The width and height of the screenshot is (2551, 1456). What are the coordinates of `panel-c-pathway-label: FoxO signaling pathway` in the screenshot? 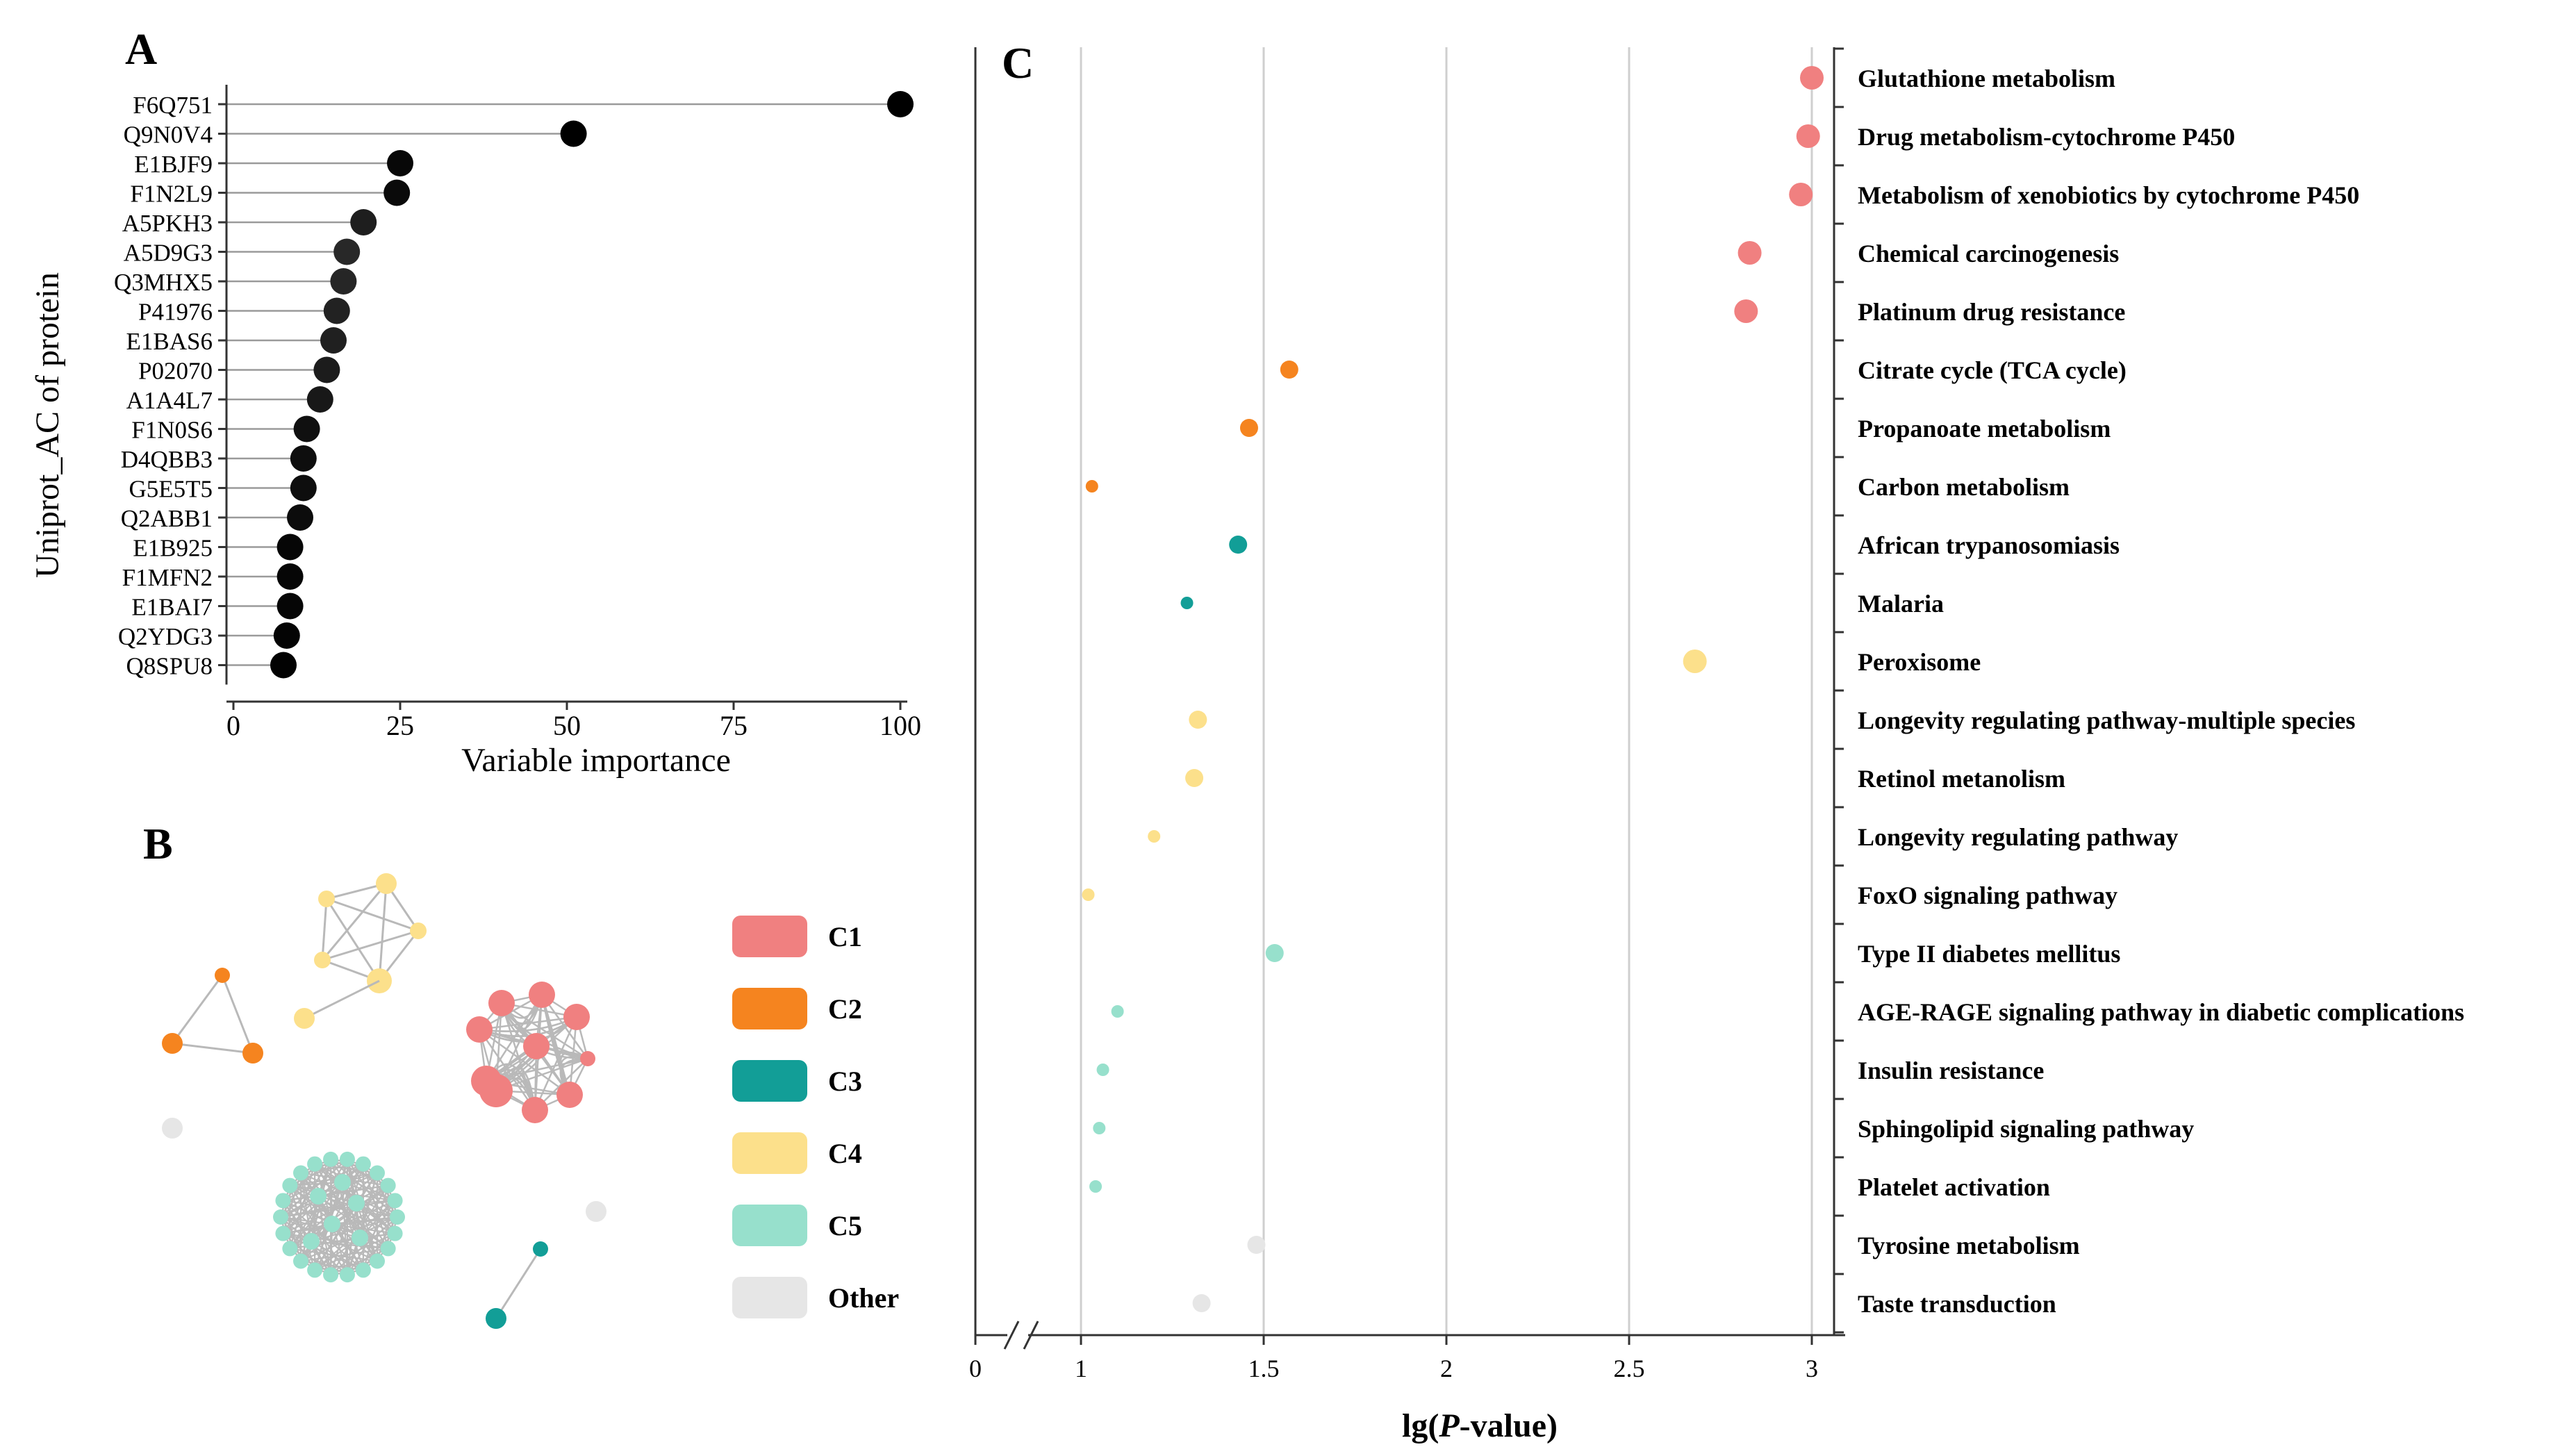 It's located at (1987, 895).